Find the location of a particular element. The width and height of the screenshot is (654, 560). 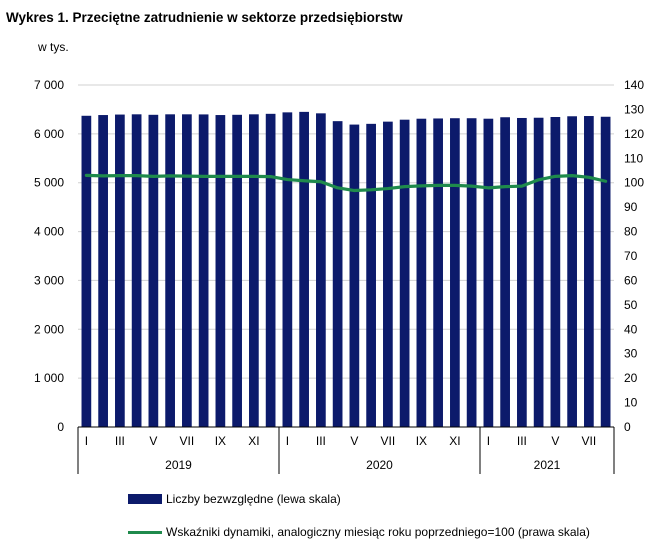

right-tick-label: 20 is located at coordinates (631, 378).